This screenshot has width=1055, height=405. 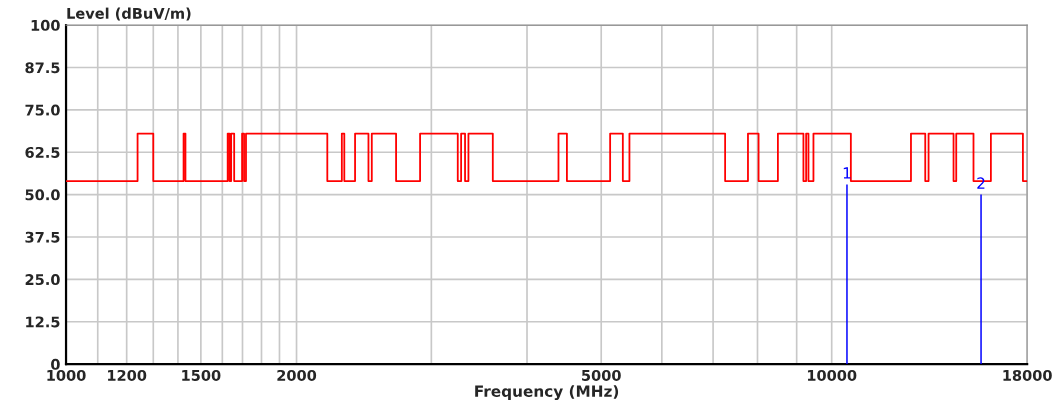 I want to click on y-tick-label: 62.5, so click(x=42, y=152).